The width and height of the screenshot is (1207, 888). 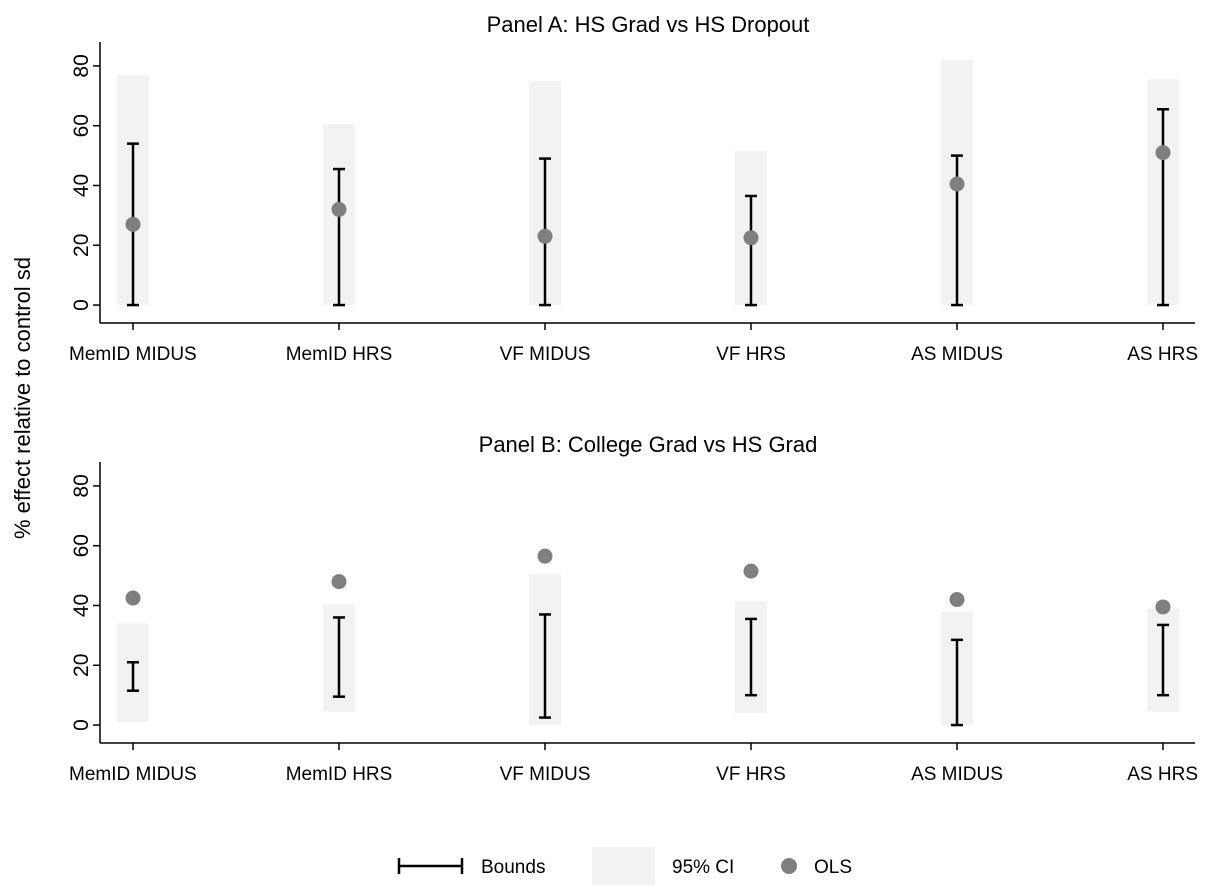 What do you see at coordinates (648, 24) in the screenshot?
I see `panel-a-title: Panel A: HS Grad vs HS Dropout` at bounding box center [648, 24].